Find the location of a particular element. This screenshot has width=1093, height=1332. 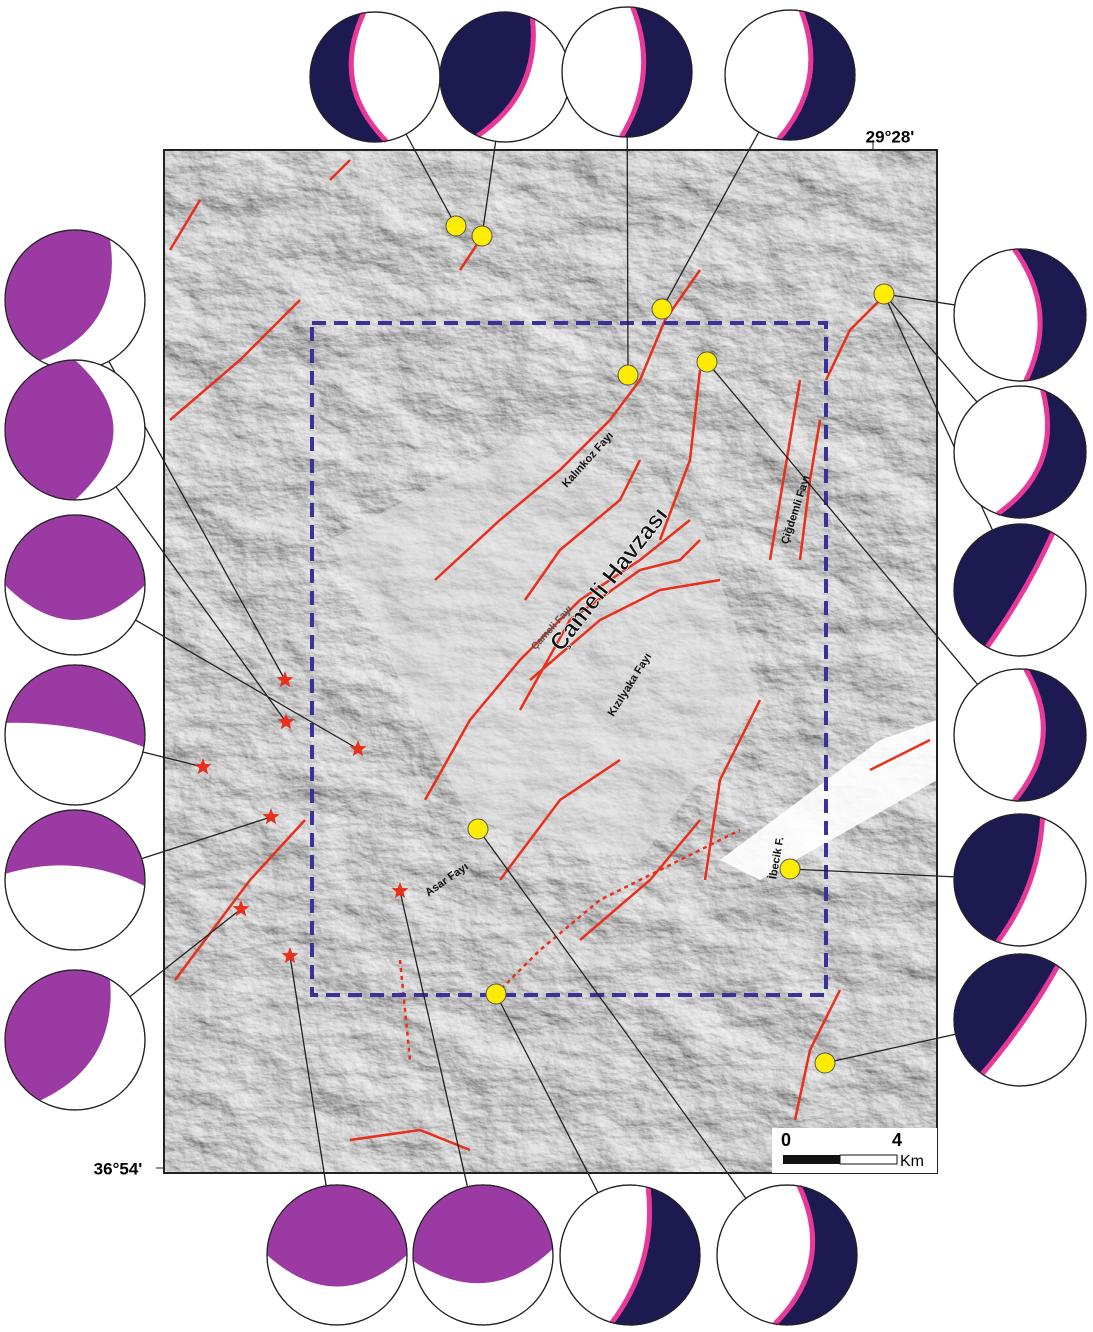

basin-floor is located at coordinates (545, 650).